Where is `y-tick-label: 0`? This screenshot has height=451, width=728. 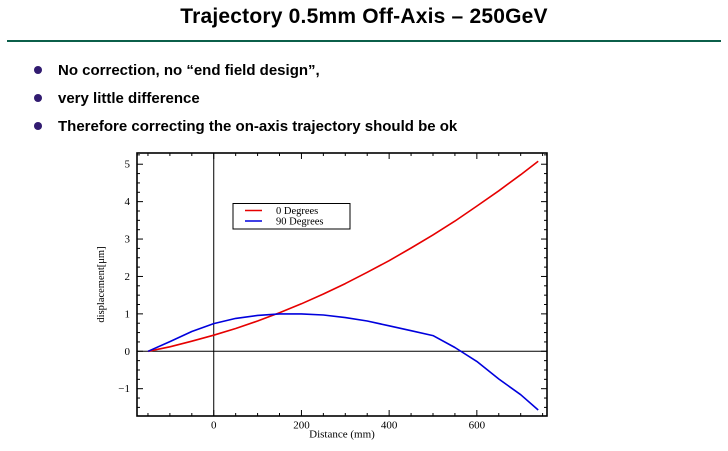 y-tick-label: 0 is located at coordinates (128, 352).